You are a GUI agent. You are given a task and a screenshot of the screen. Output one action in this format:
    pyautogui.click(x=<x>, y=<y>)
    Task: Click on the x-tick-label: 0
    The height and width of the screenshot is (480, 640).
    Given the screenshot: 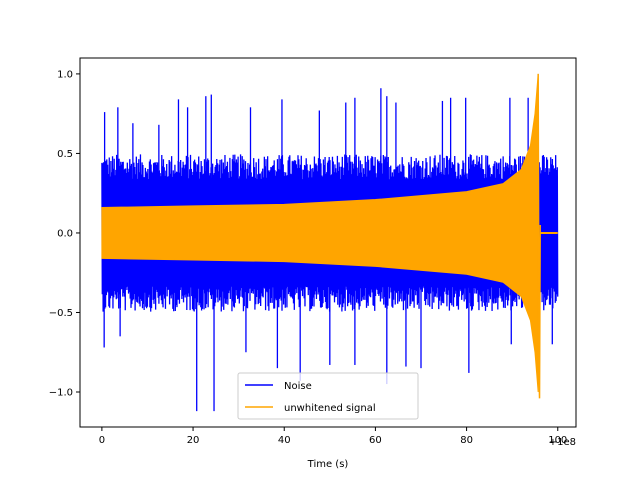 What is the action you would take?
    pyautogui.click(x=102, y=440)
    